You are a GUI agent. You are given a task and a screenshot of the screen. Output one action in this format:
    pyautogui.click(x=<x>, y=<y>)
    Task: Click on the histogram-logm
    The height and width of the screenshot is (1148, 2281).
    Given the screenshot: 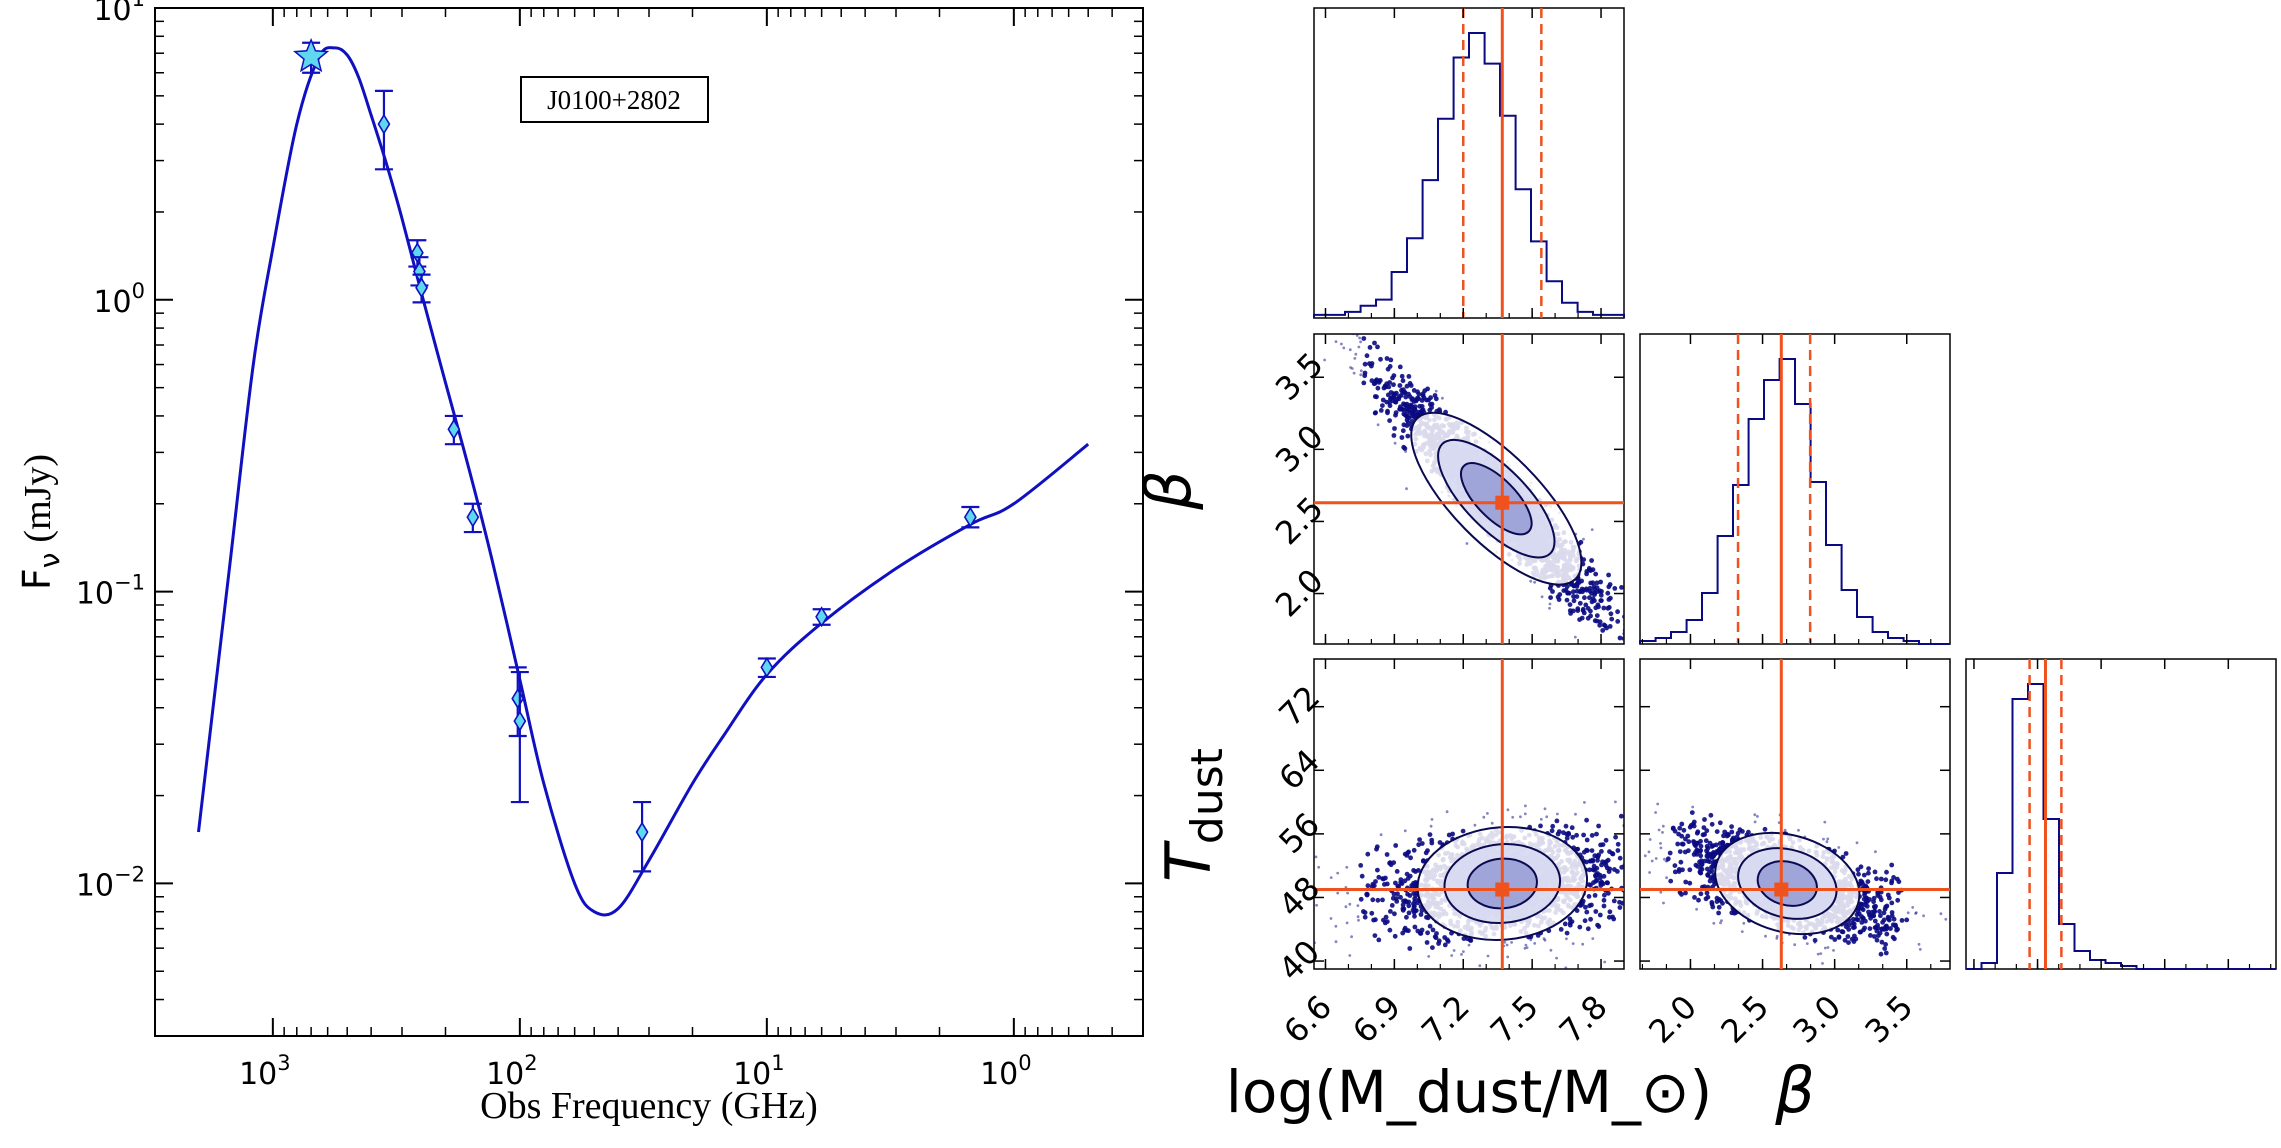 What is the action you would take?
    pyautogui.click(x=1469, y=163)
    